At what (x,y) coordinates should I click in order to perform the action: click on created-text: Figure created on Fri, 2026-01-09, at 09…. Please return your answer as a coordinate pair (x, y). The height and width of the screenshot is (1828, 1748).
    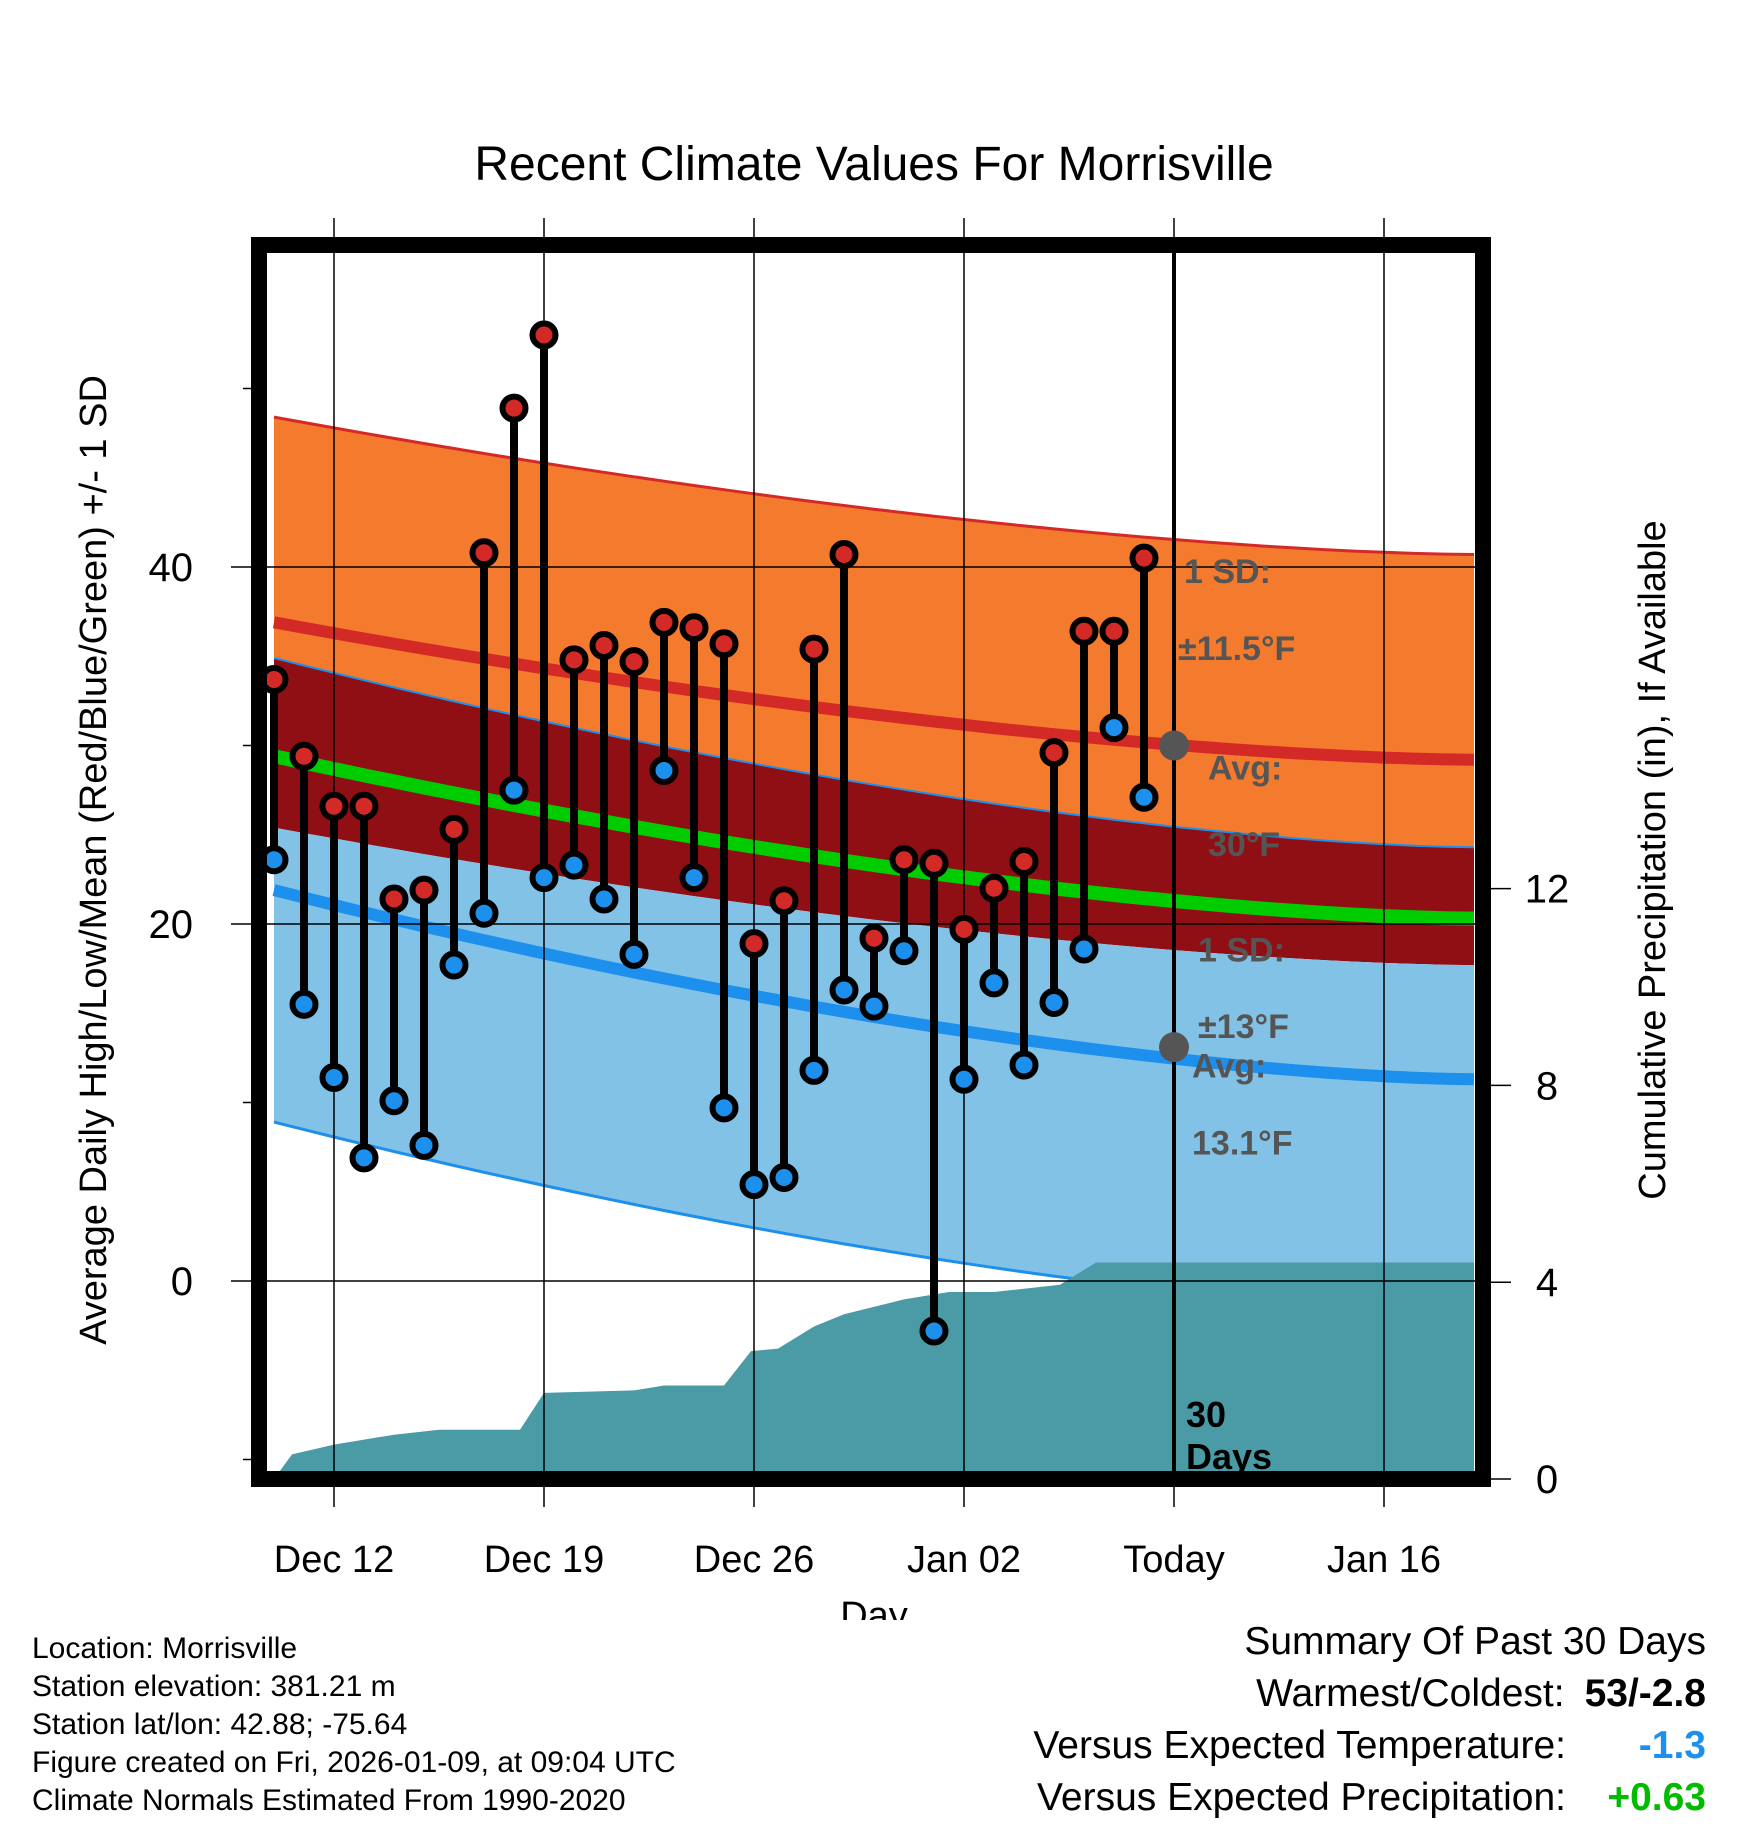
    Looking at the image, I should click on (354, 1762).